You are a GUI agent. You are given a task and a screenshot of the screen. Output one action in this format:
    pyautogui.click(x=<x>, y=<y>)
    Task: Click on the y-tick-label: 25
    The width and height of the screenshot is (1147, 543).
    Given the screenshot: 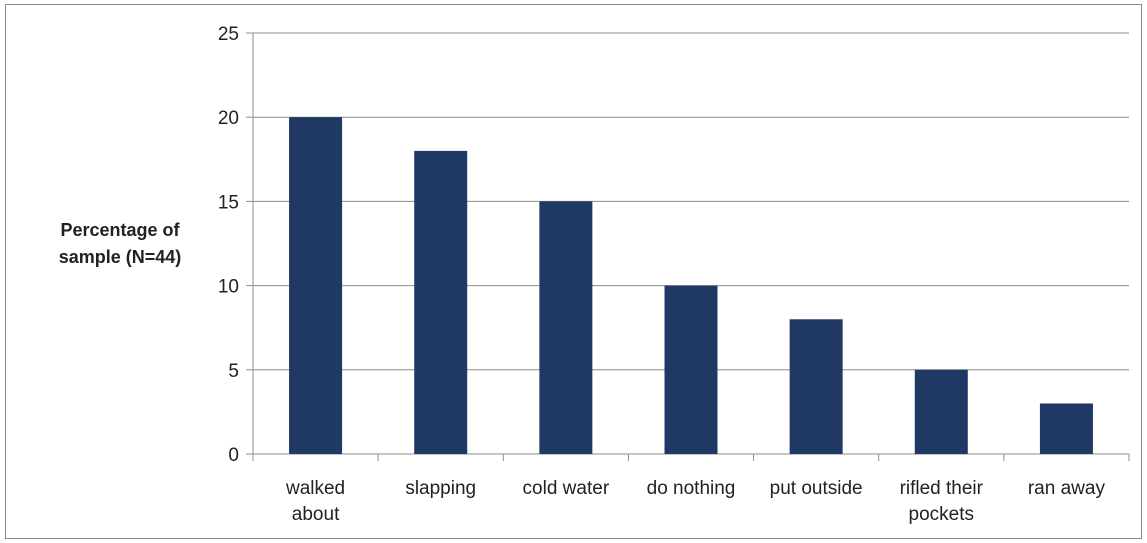 What is the action you would take?
    pyautogui.click(x=228, y=34)
    